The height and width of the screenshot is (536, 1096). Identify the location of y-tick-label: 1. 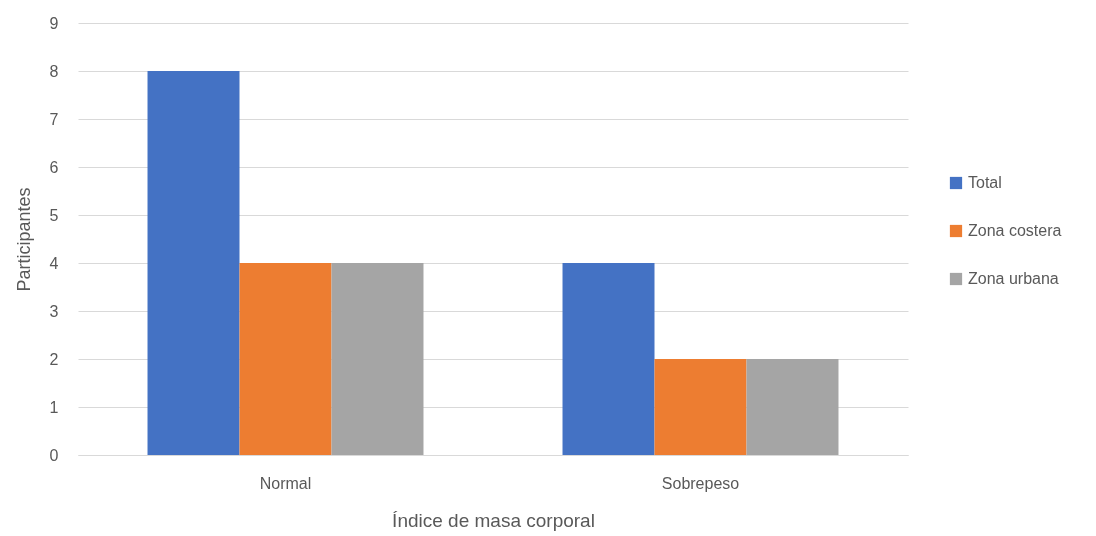
(54, 407).